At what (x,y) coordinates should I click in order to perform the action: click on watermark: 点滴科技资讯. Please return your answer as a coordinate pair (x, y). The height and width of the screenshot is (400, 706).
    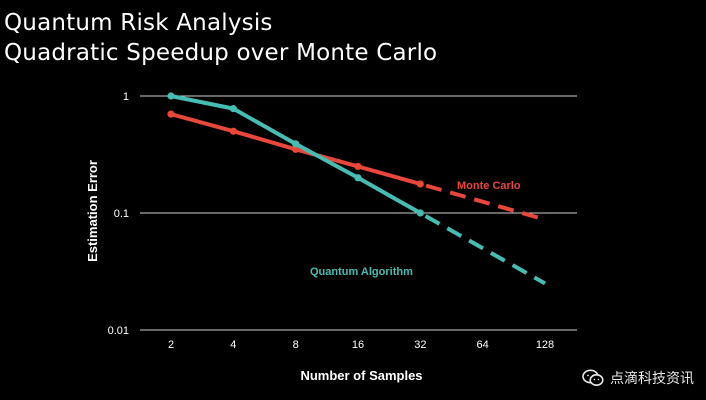
    Looking at the image, I should click on (638, 378).